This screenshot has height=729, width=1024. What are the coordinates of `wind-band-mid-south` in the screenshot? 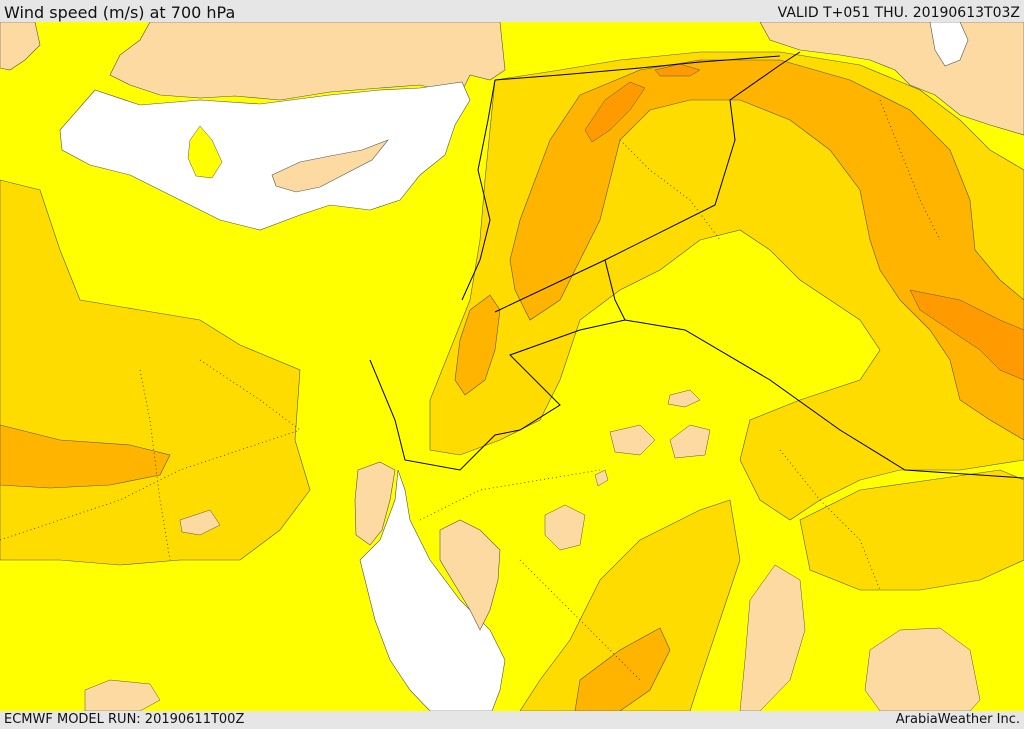 It's located at (630, 605).